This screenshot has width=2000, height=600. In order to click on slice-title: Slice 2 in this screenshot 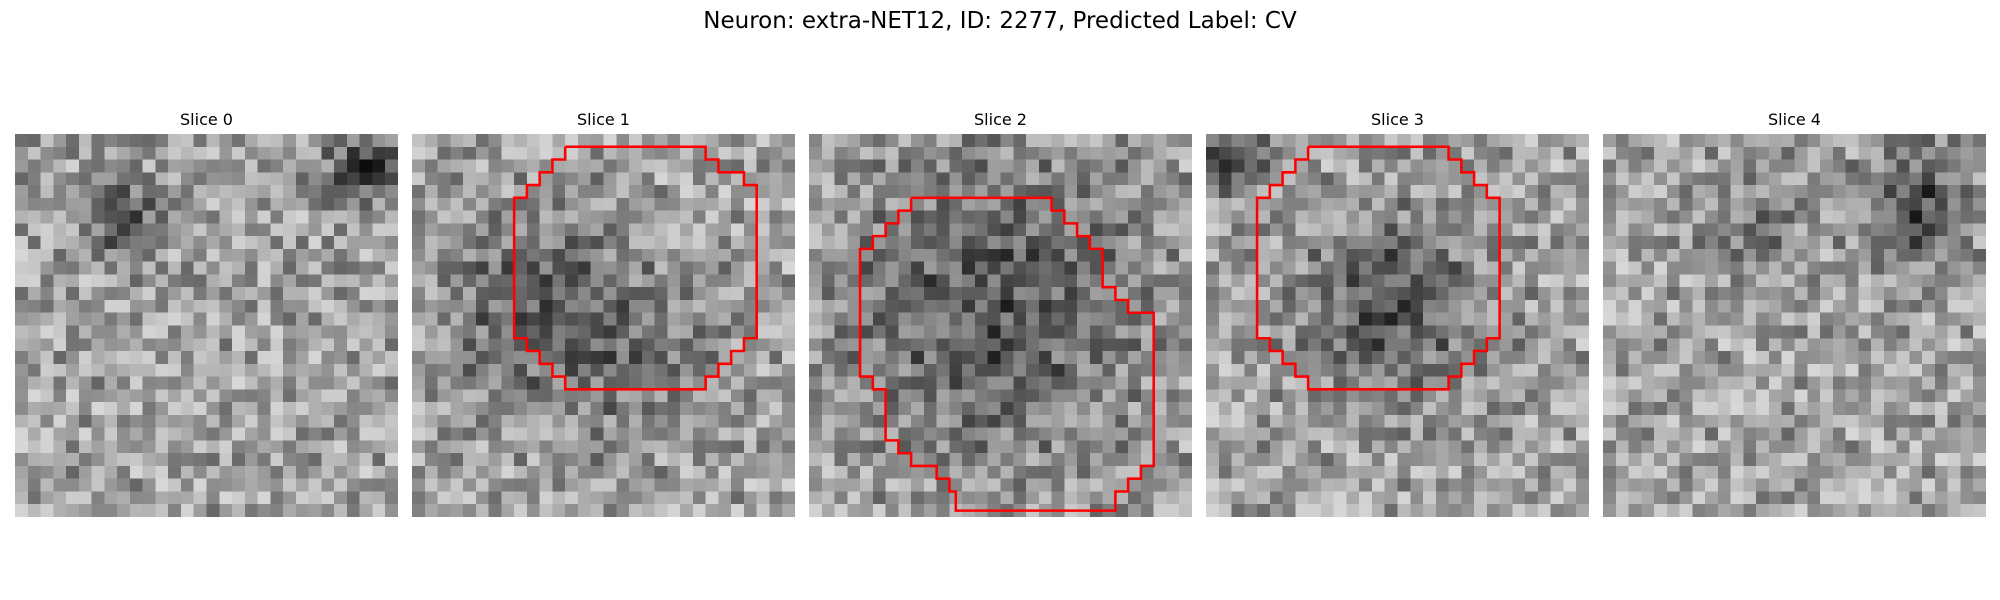, I will do `click(1000, 119)`.